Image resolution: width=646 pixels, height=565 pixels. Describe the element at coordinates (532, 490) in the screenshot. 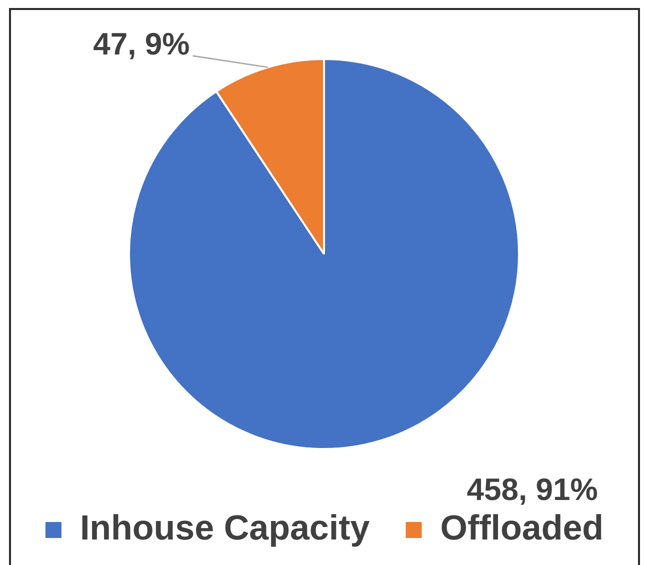

I see `data-label: 458, 91%` at that location.